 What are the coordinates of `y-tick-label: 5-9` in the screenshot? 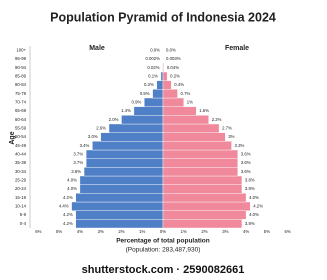 It's located at (23, 214).